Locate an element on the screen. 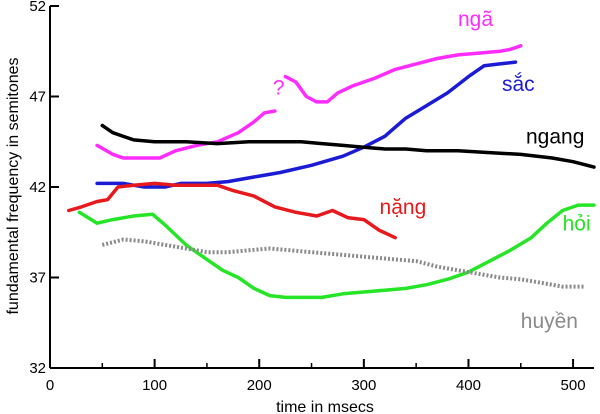  y-tick-label: 32 is located at coordinates (37, 368).